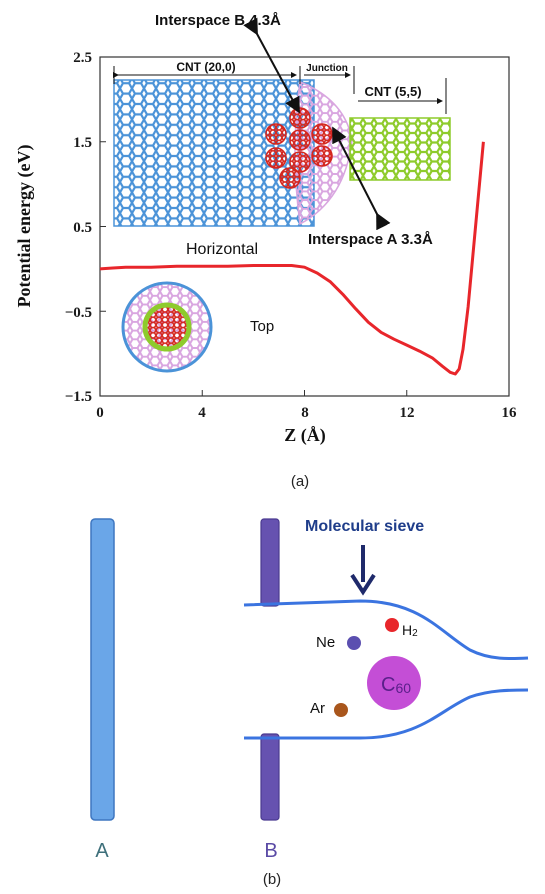 The width and height of the screenshot is (545, 894). I want to click on wall-a, so click(102, 669).